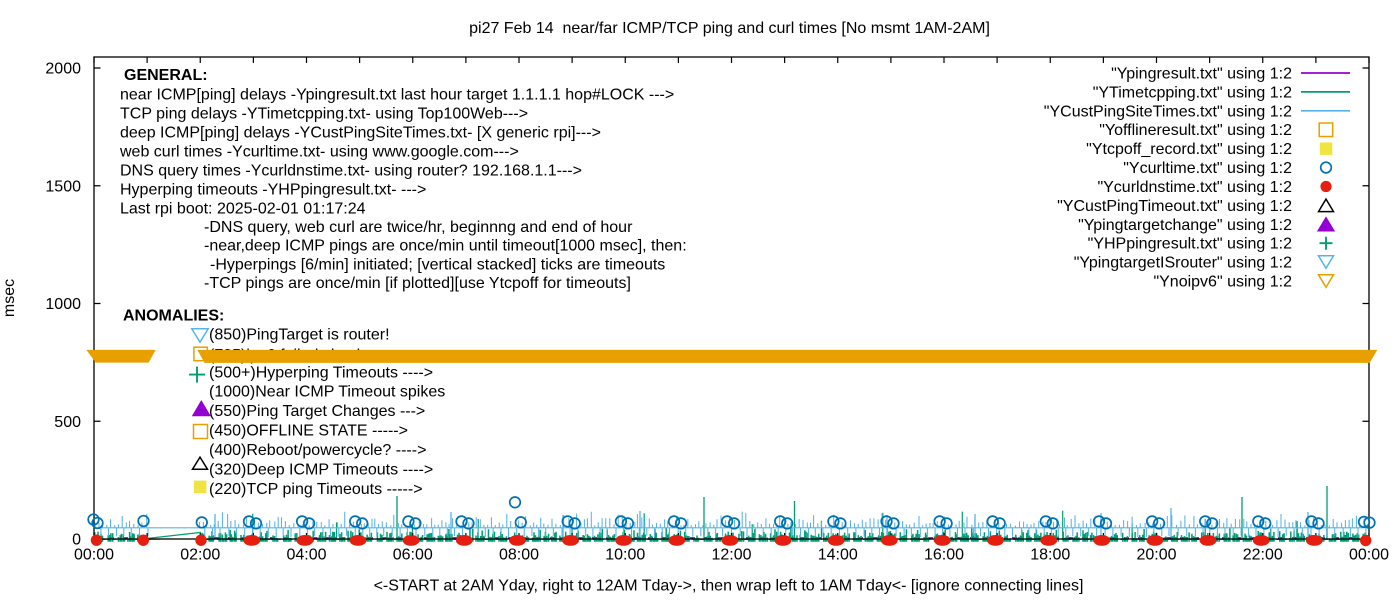 The height and width of the screenshot is (605, 1400). I want to click on svg-text: 22:00, so click(1263, 555).